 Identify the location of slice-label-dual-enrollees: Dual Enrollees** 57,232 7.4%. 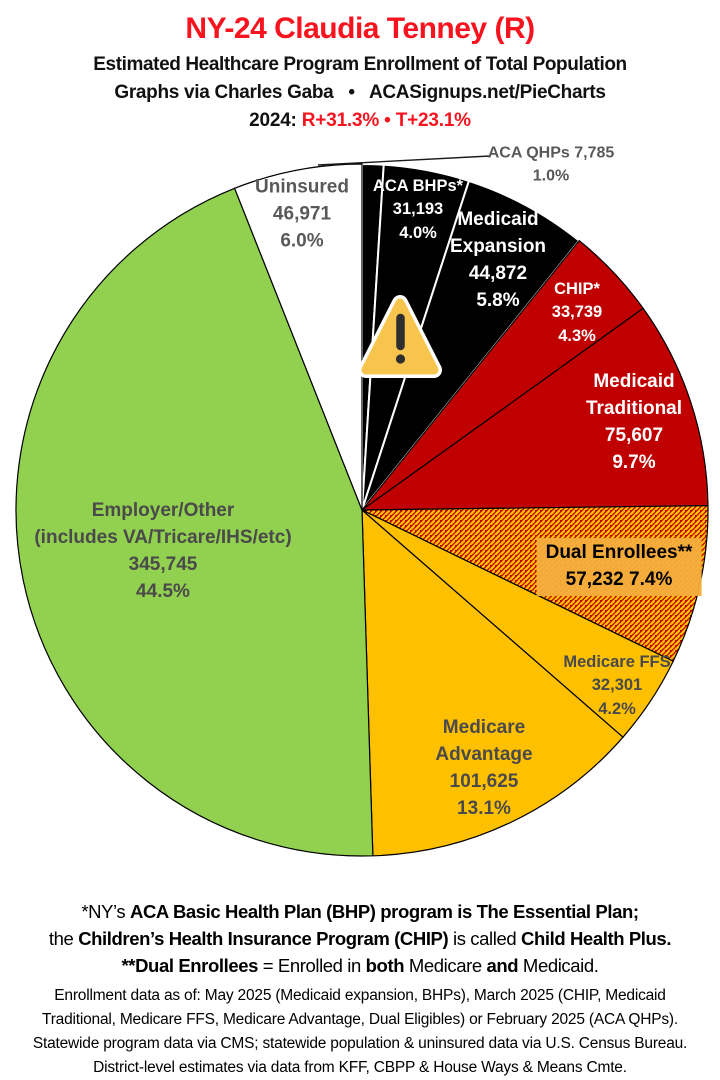
(619, 567).